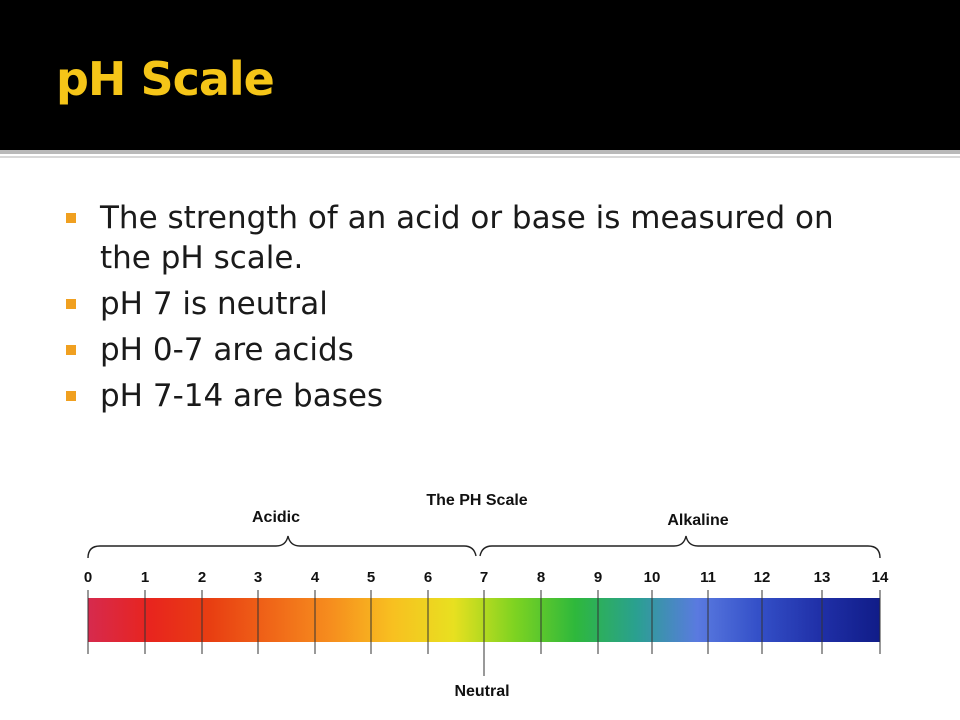 This screenshot has width=960, height=720. What do you see at coordinates (541, 577) in the screenshot?
I see `tick-label: 8` at bounding box center [541, 577].